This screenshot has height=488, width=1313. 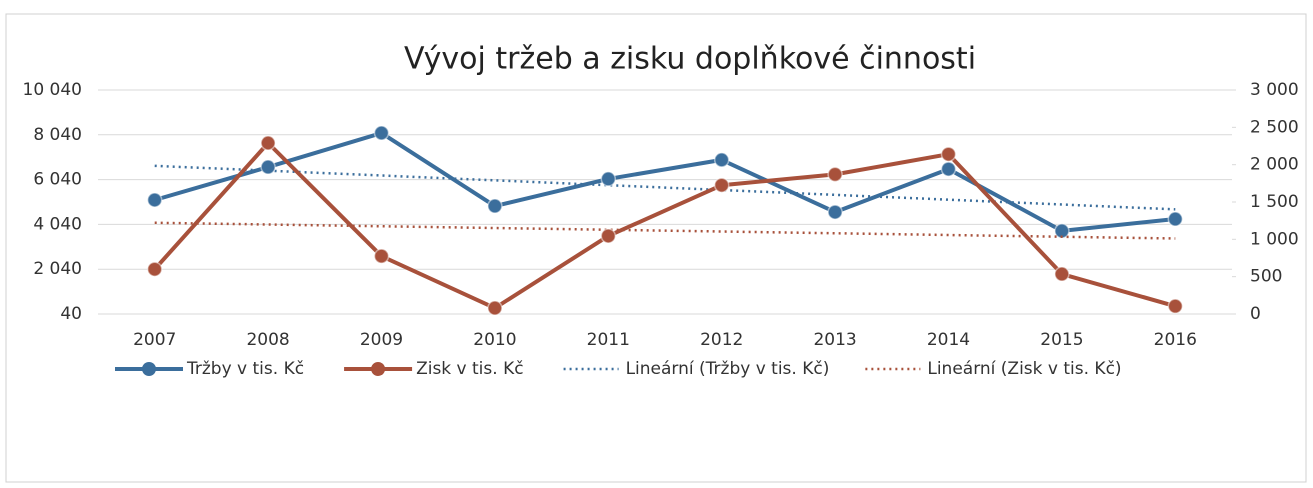 I want to click on legend-label: Lineární (Zisk v tis. Kč), so click(x=1024, y=369).